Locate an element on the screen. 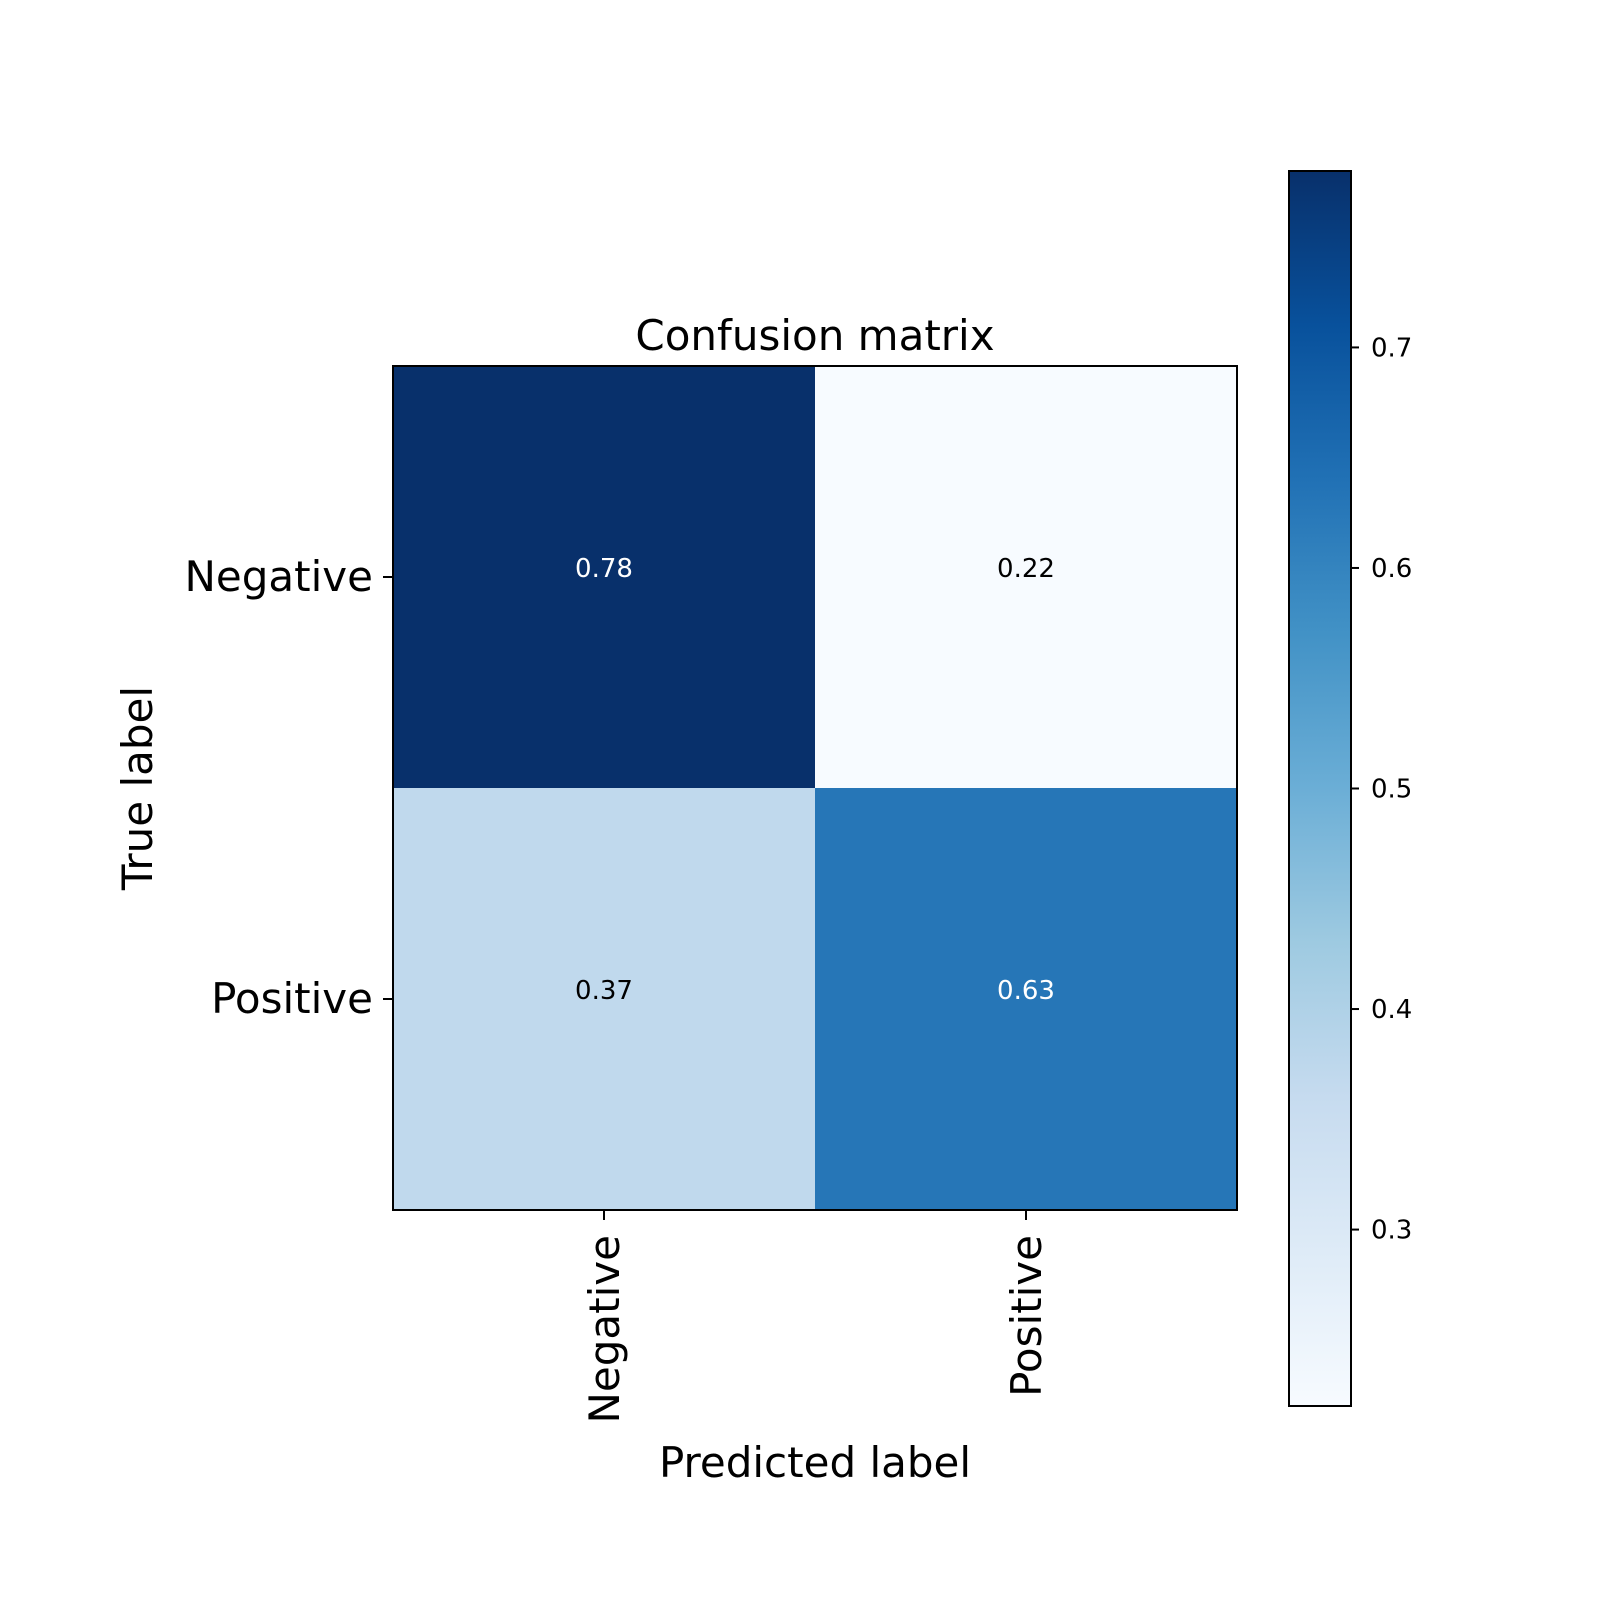 The width and height of the screenshot is (1600, 1600). cell-value-label-r0-c0: 0.78 is located at coordinates (604, 569).